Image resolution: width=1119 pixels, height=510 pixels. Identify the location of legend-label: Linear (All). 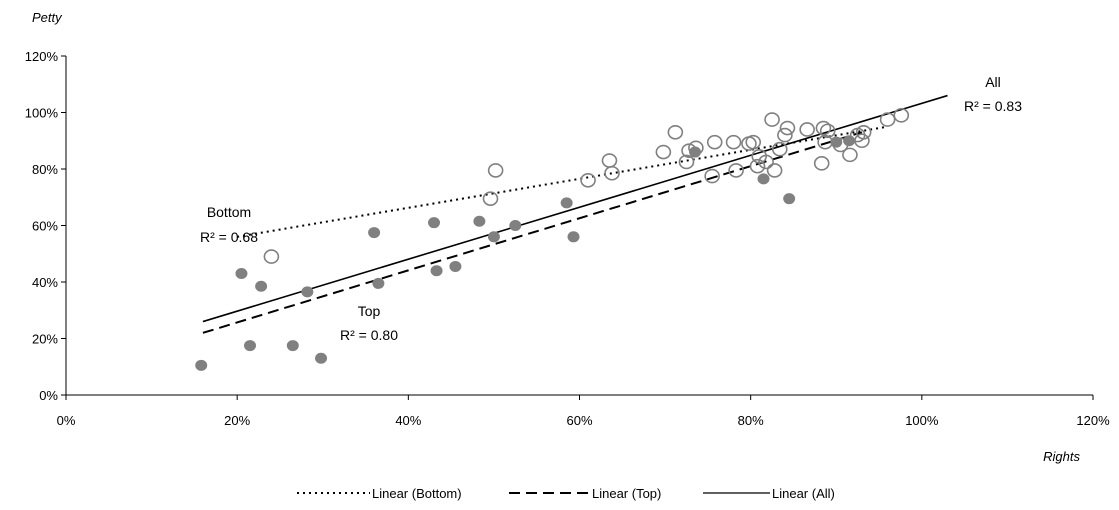
(803, 493).